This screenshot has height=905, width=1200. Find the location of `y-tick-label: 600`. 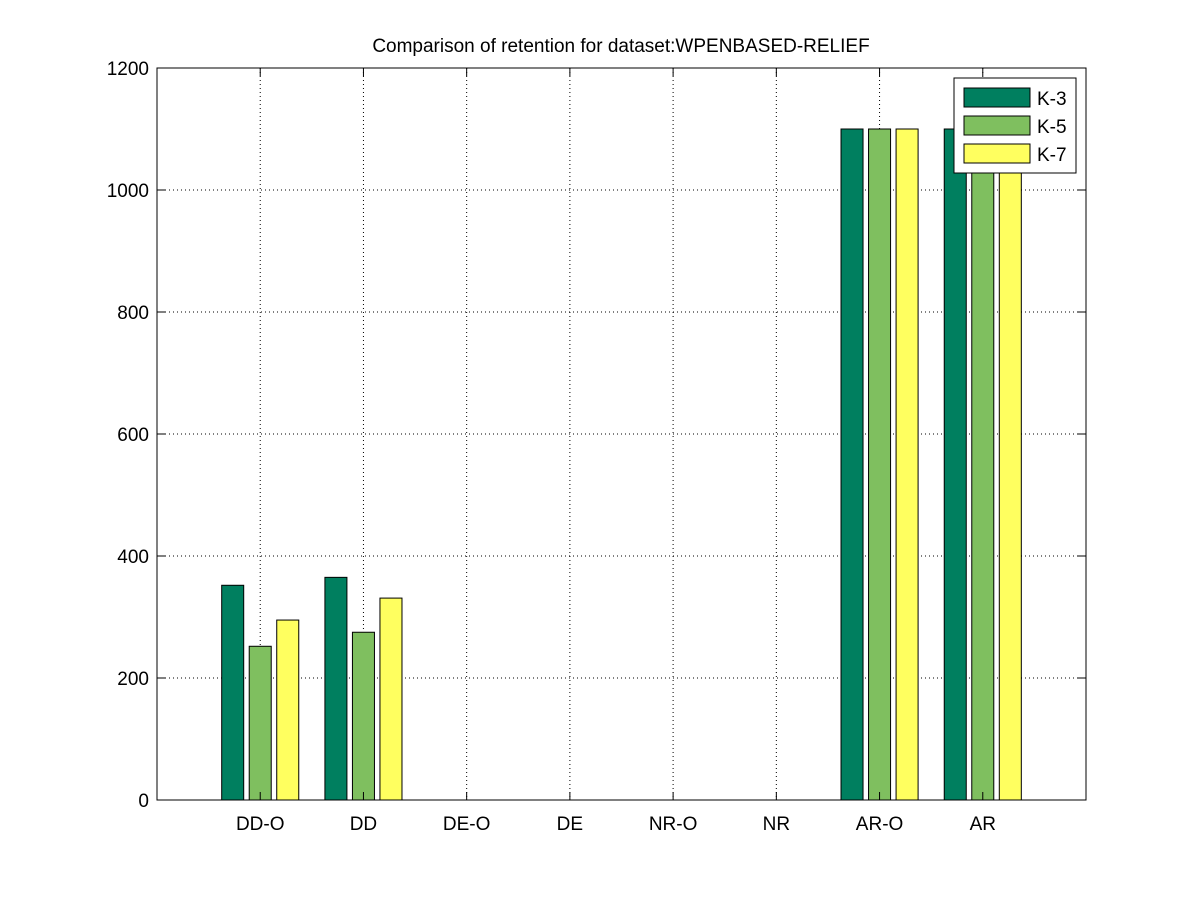

y-tick-label: 600 is located at coordinates (133, 435).